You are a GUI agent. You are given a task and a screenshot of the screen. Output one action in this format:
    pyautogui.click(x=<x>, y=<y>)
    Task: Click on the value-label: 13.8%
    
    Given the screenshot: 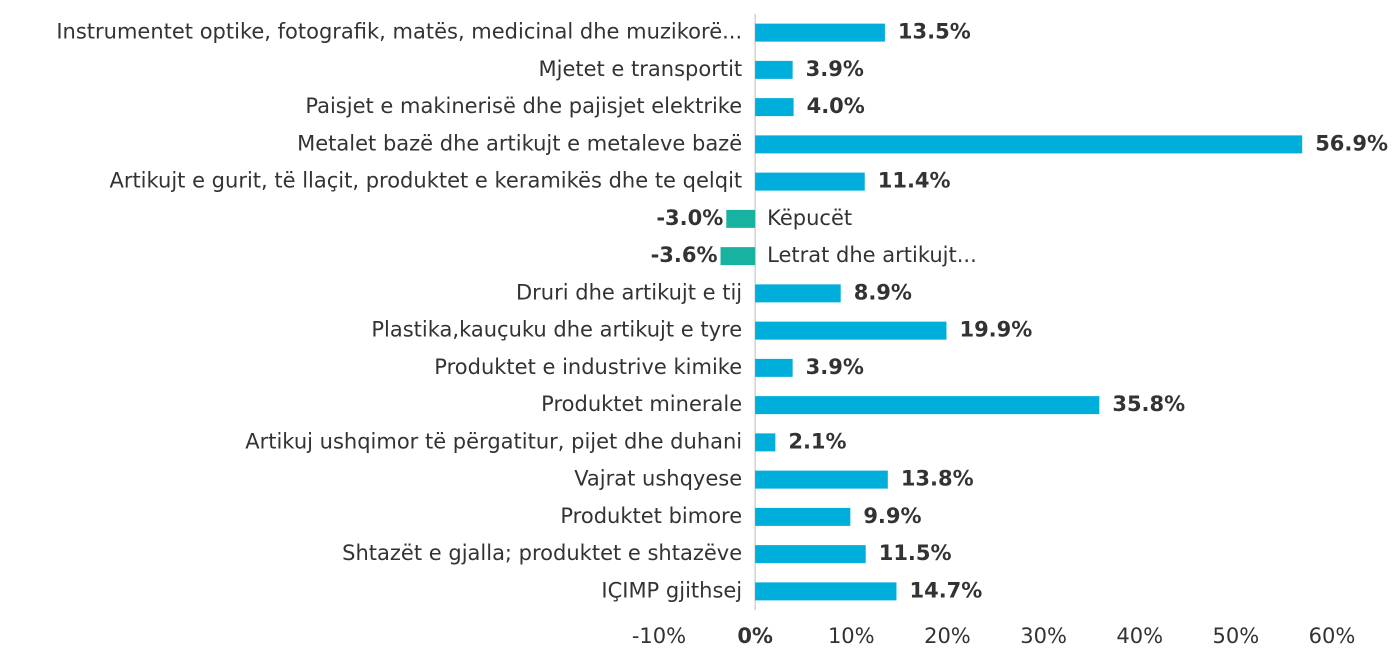 What is the action you would take?
    pyautogui.click(x=937, y=479)
    